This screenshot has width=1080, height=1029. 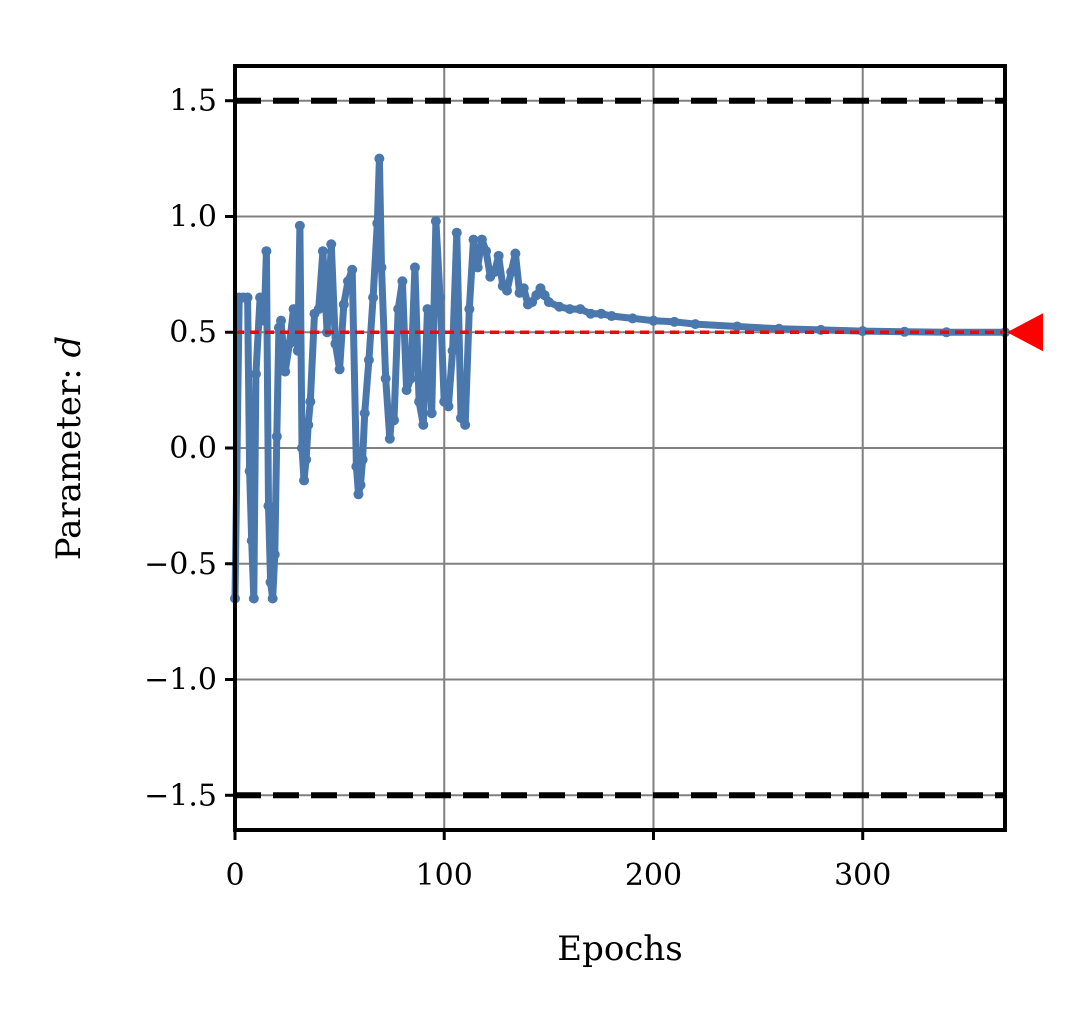 I want to click on target-marker, so click(x=1025, y=332).